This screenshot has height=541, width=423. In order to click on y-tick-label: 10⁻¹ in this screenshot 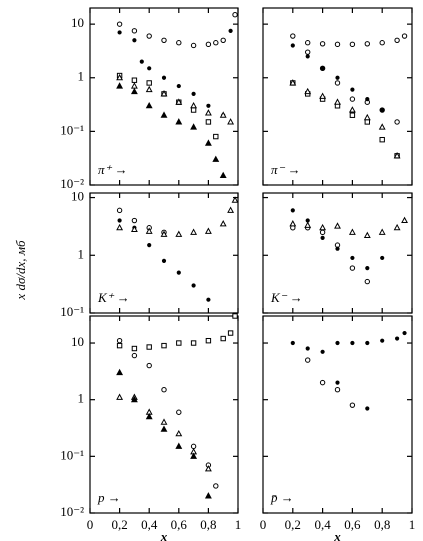, I will do `click(72, 129)`.